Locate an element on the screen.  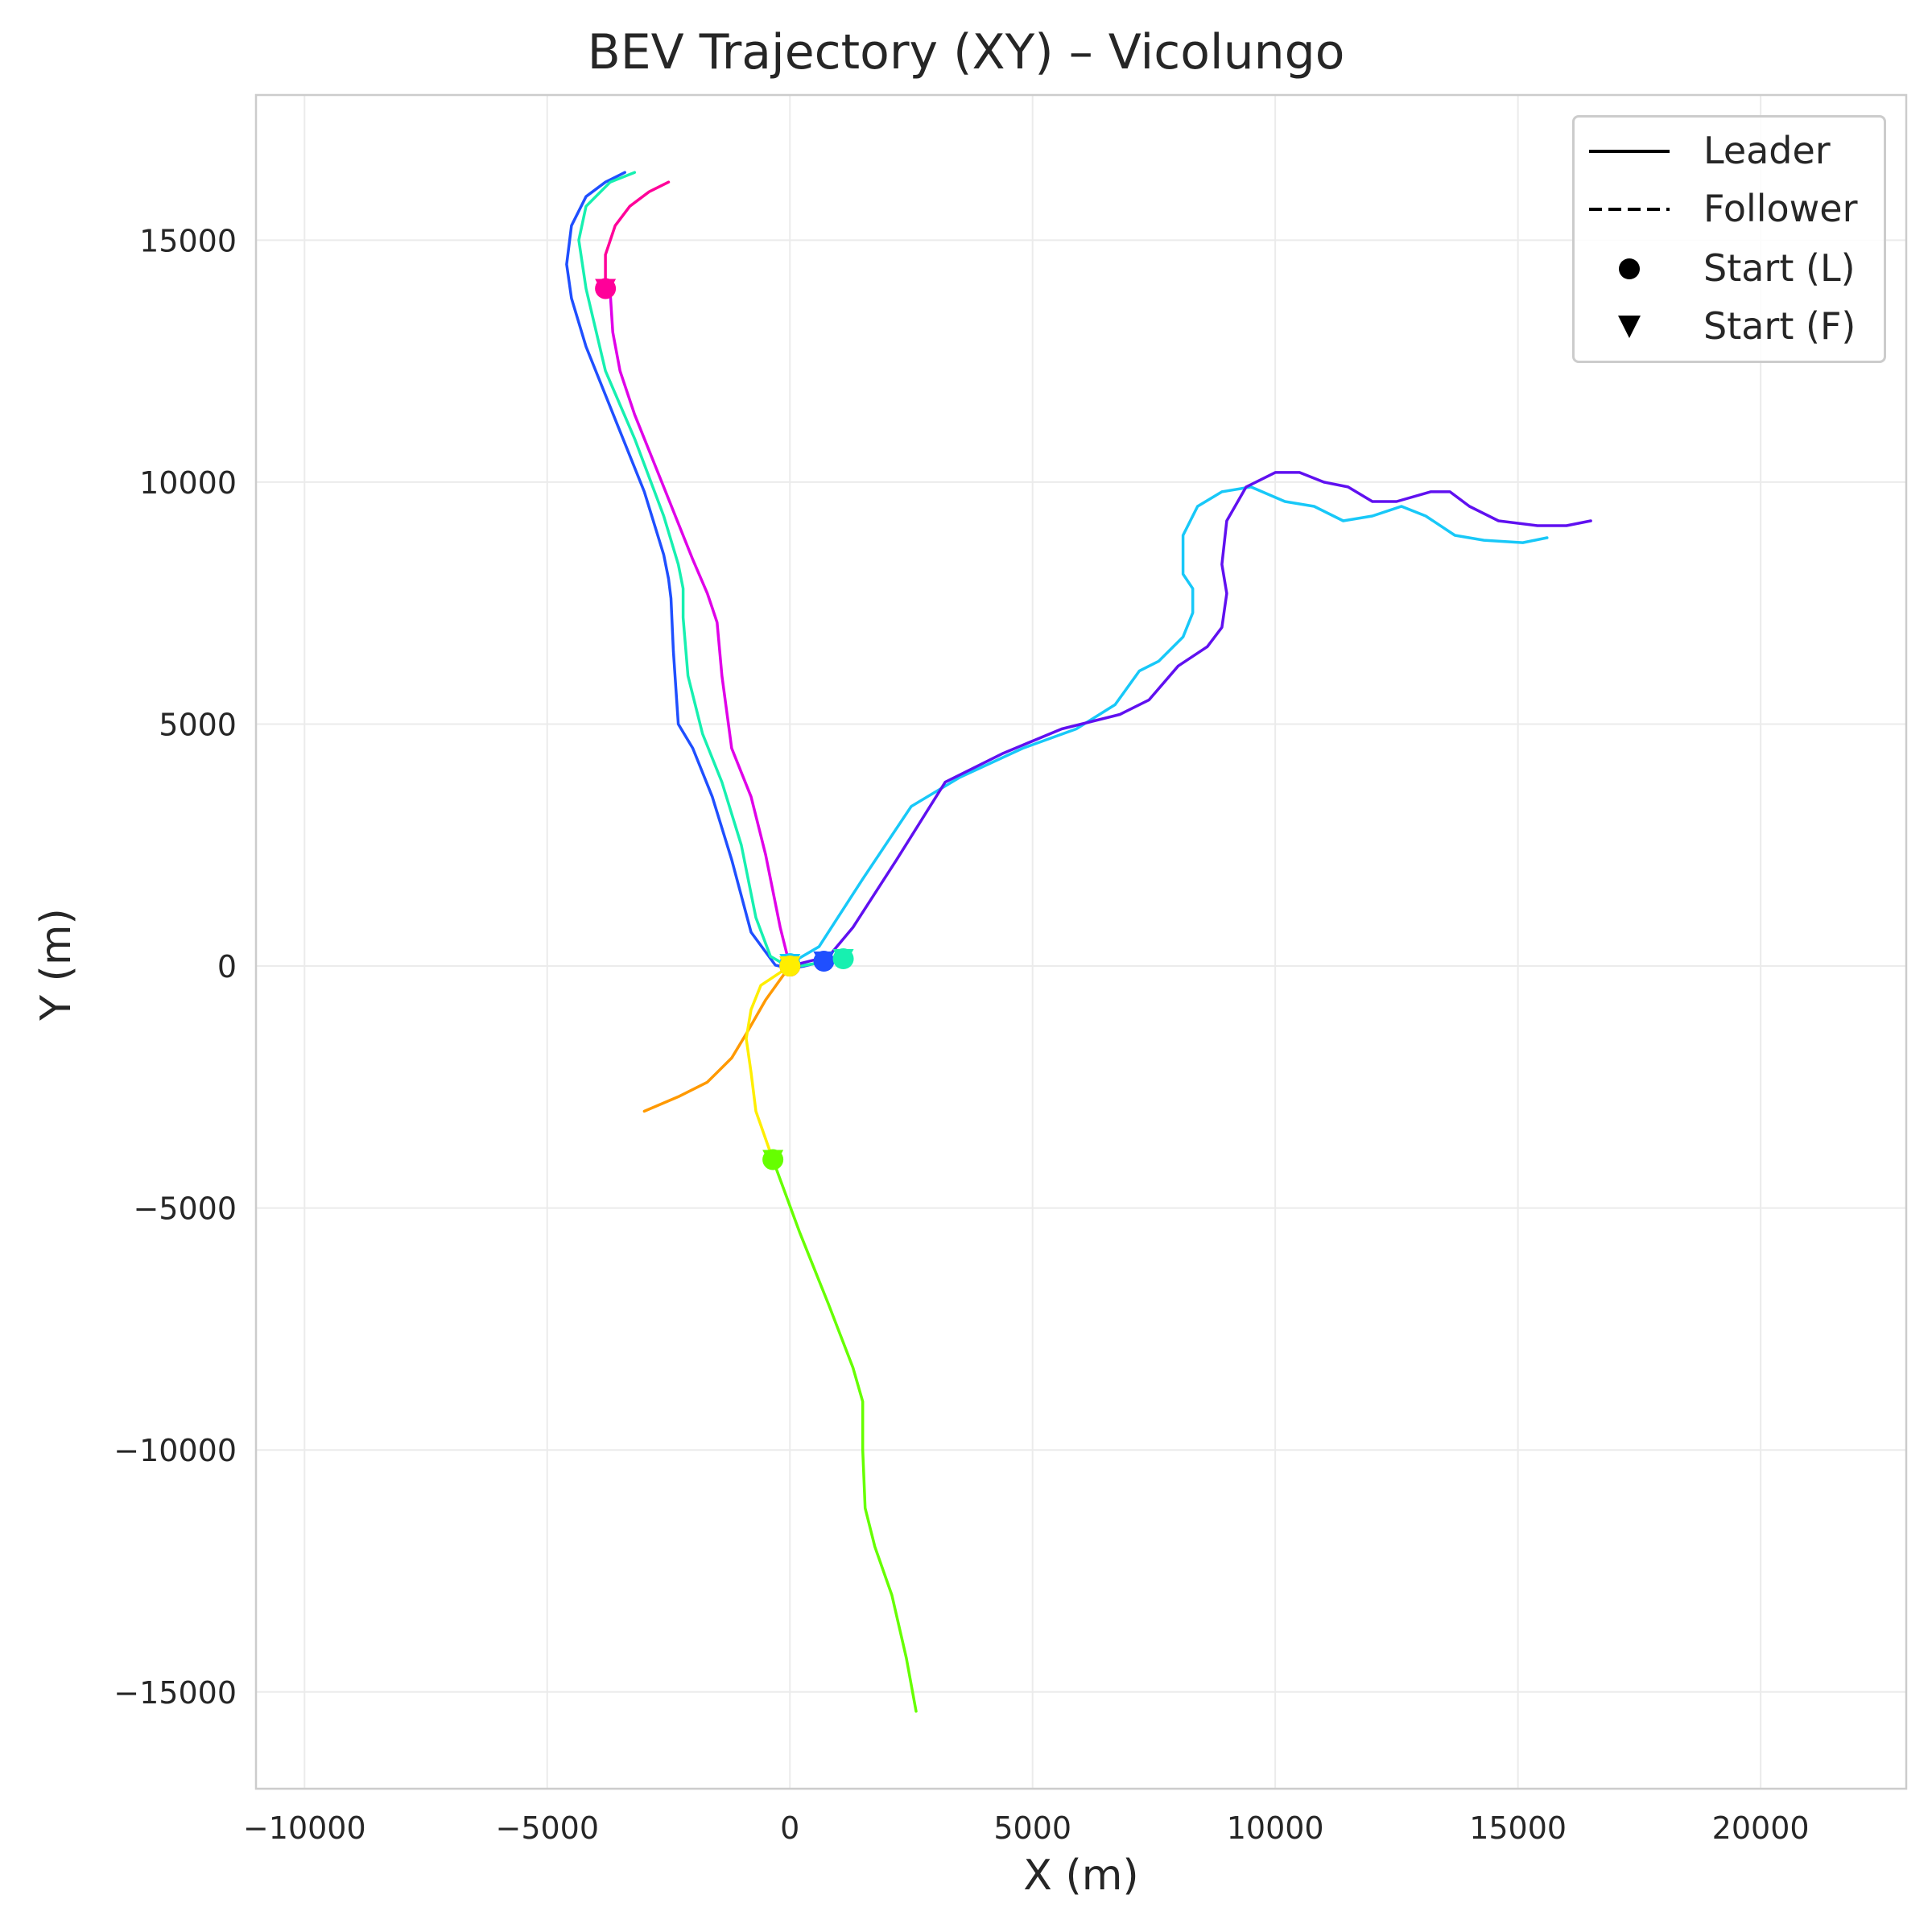
legend-item-follower: Follower is located at coordinates (1729, 209).